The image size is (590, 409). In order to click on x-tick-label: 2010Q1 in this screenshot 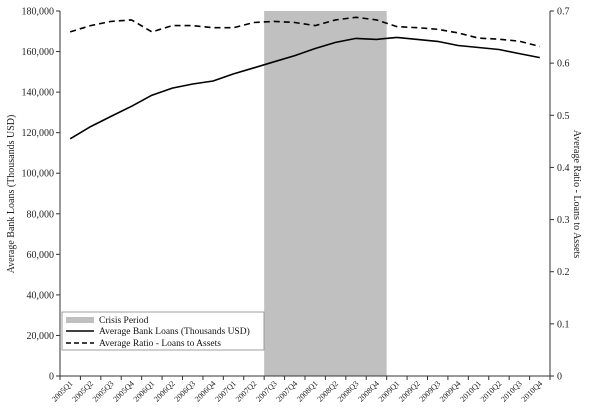, I will do `click(470, 391)`.